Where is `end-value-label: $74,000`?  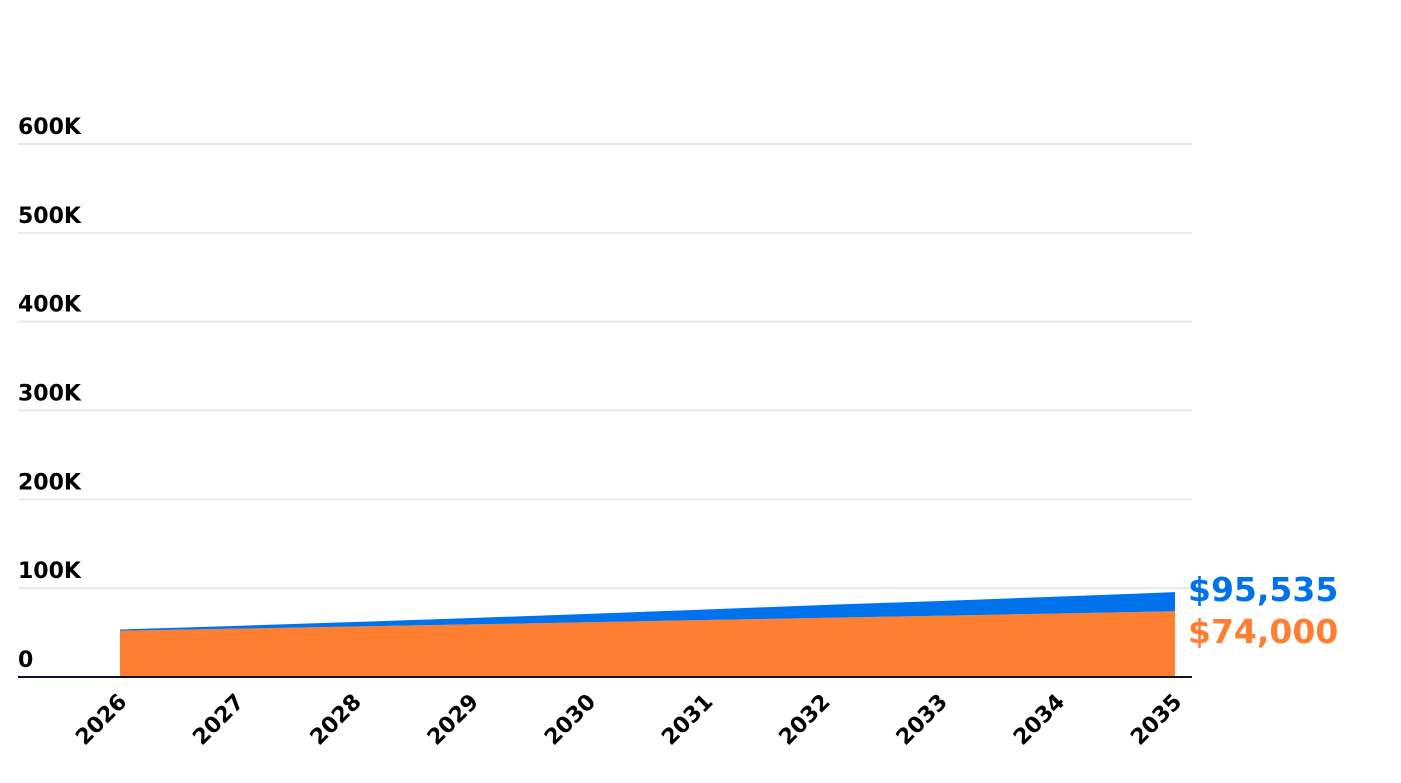 end-value-label: $74,000 is located at coordinates (1263, 631).